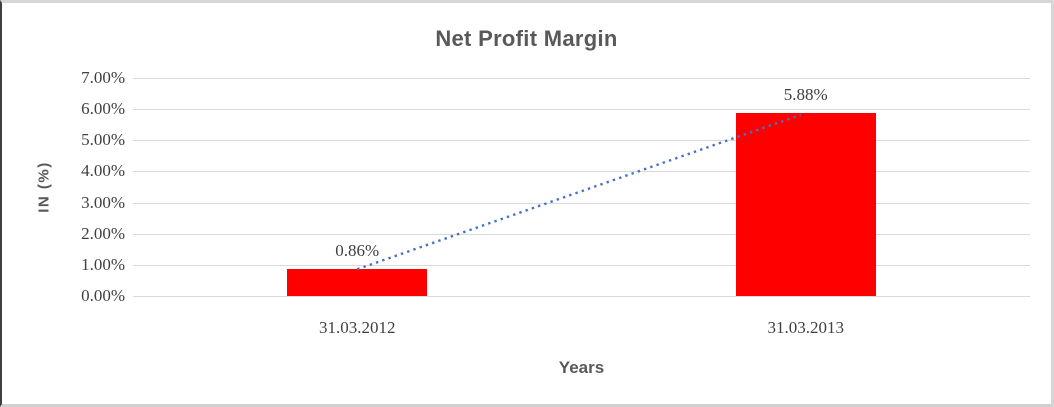 The width and height of the screenshot is (1054, 407). What do you see at coordinates (103, 295) in the screenshot?
I see `y-tick-label: 0.00%` at bounding box center [103, 295].